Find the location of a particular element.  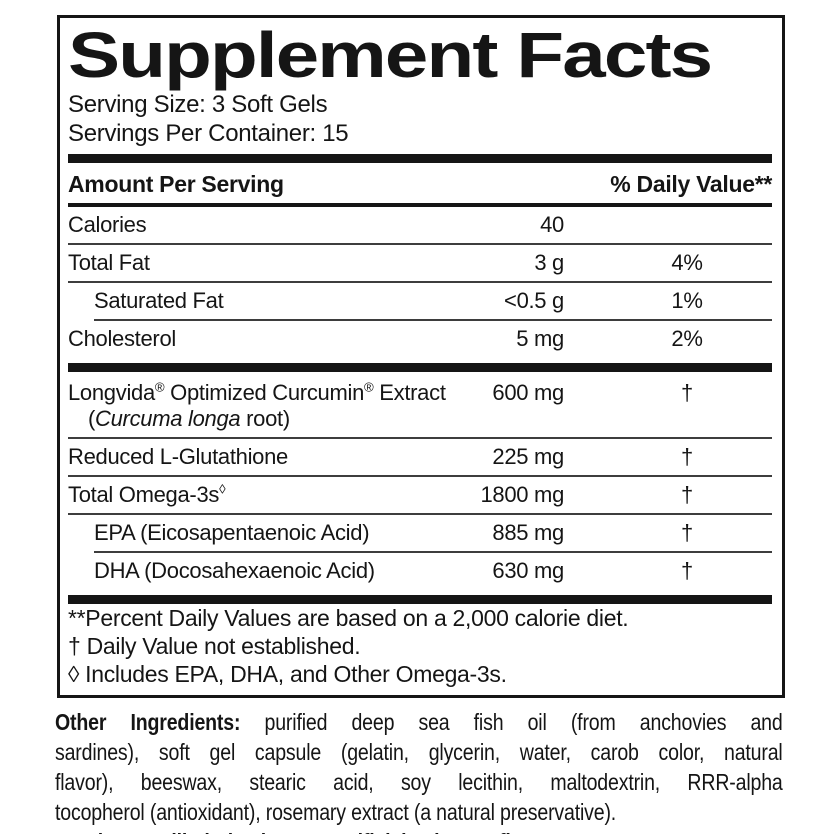

lozenge-mark: ◊ is located at coordinates (222, 489).